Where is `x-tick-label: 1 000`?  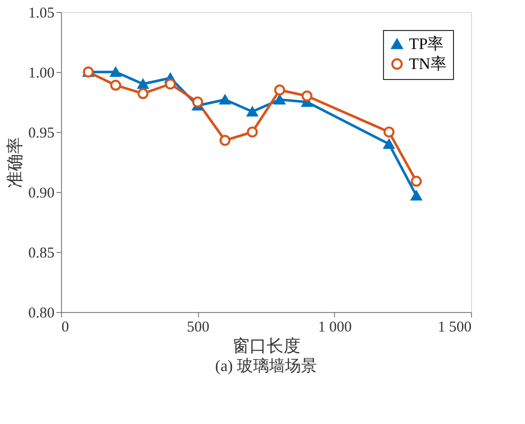 x-tick-label: 1 000 is located at coordinates (335, 328).